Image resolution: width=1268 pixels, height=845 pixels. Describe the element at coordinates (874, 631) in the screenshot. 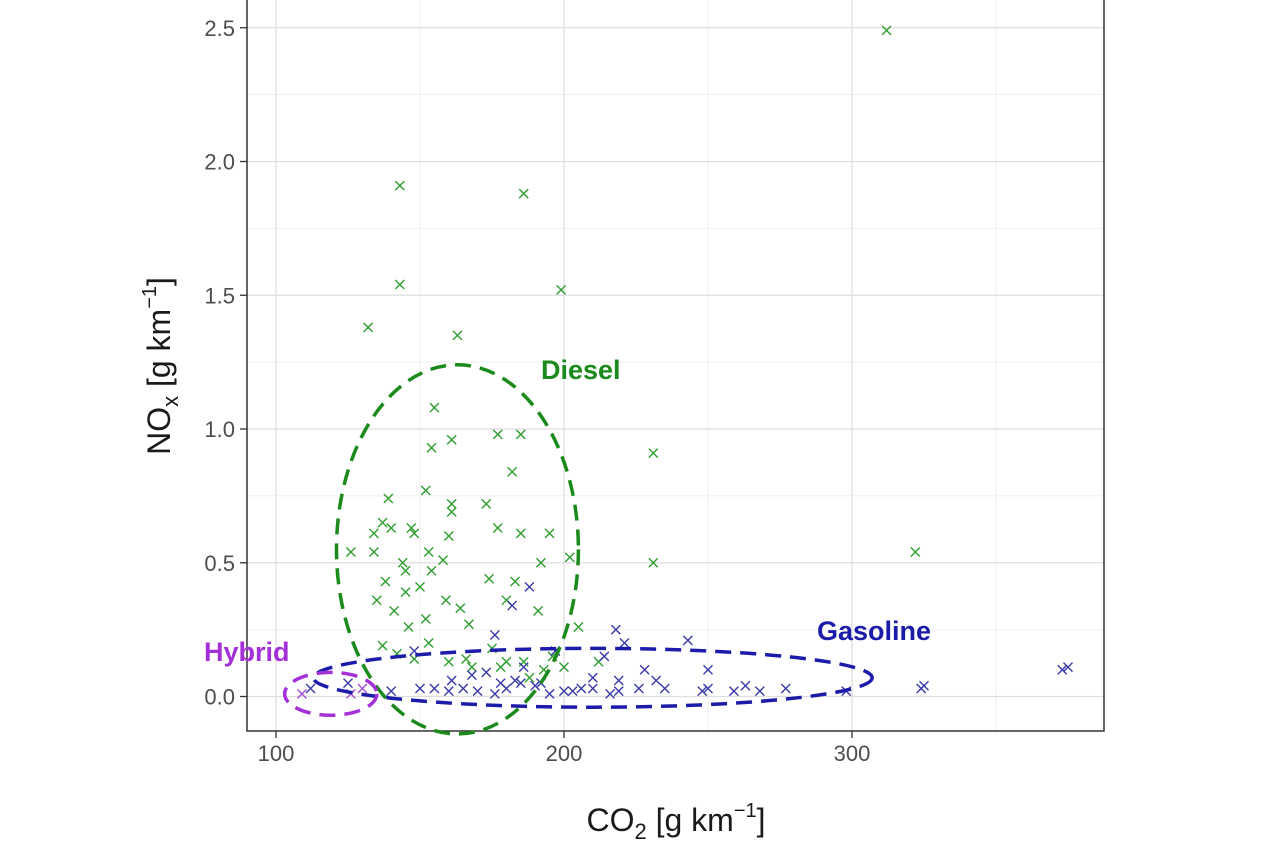

I see `gasoline-label: Gasoline` at that location.